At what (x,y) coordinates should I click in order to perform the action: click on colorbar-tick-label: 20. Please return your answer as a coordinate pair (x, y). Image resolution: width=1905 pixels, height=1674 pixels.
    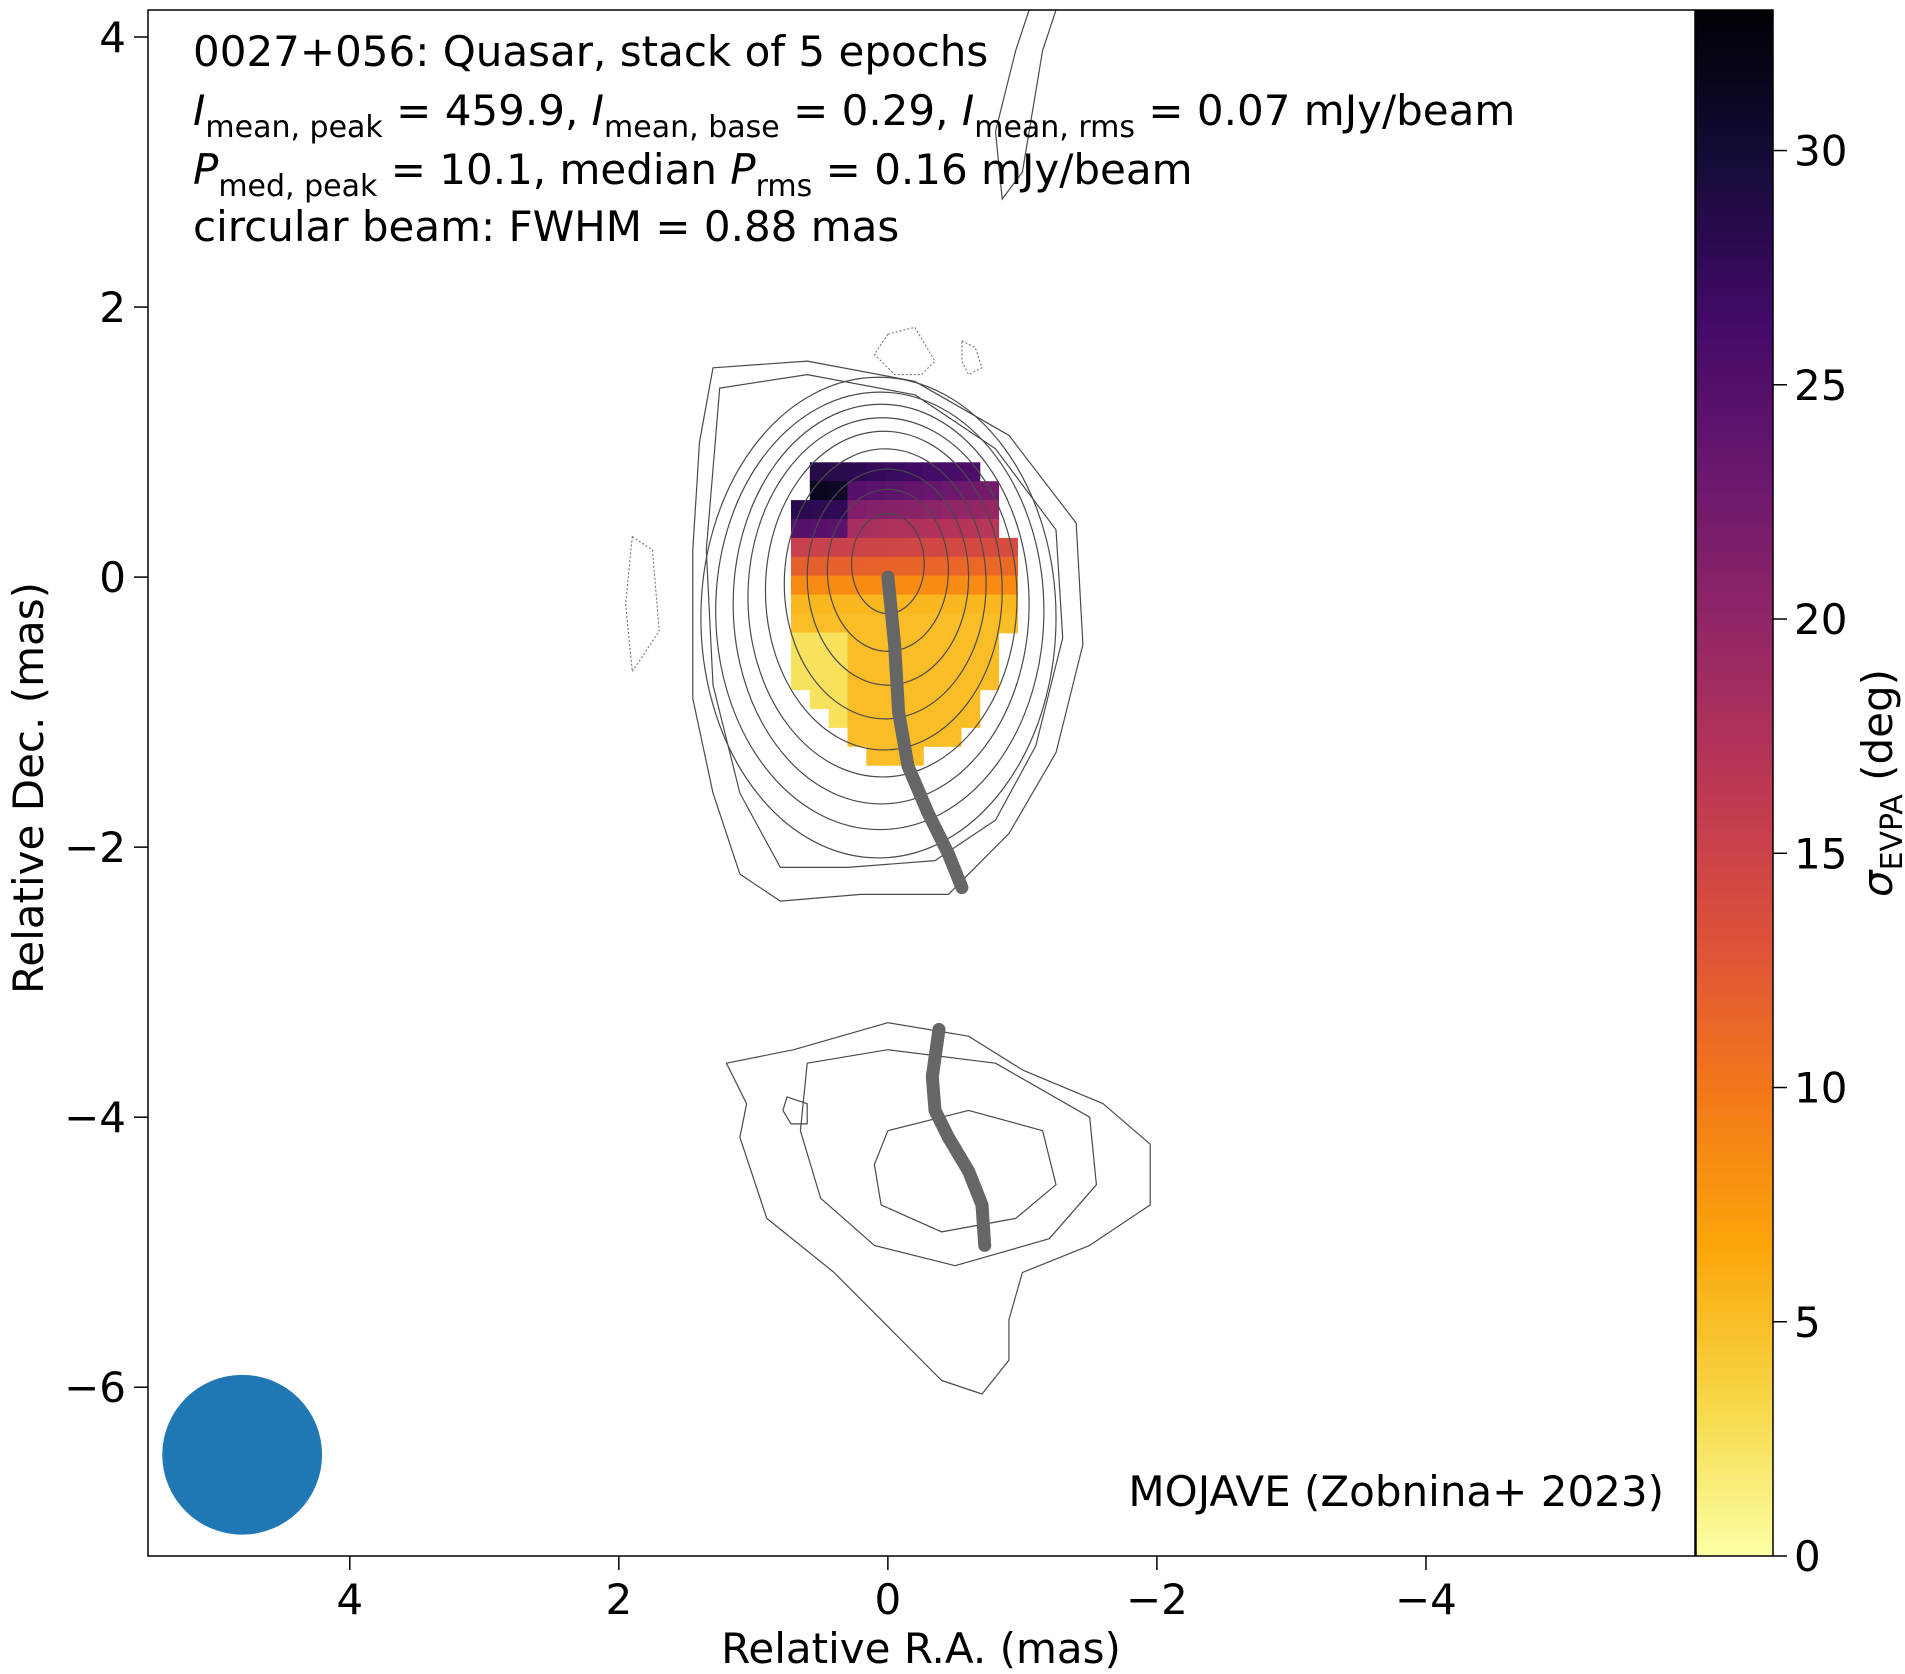
    Looking at the image, I should click on (1820, 619).